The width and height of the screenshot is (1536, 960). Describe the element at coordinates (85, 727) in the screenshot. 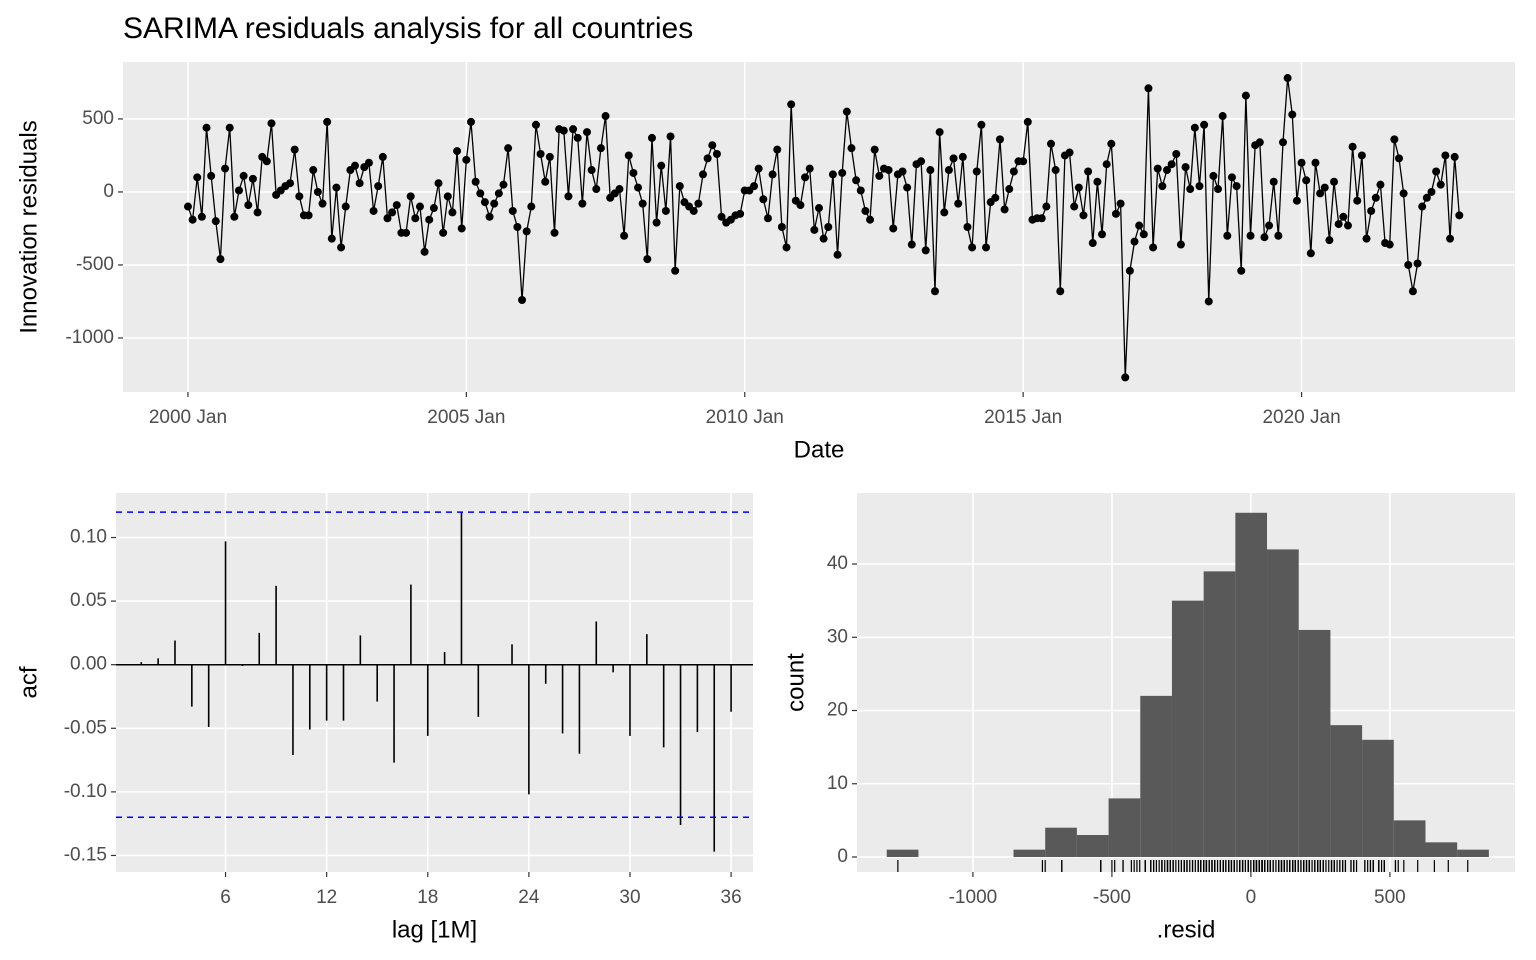

I see `y-tick-label: -0.05` at that location.